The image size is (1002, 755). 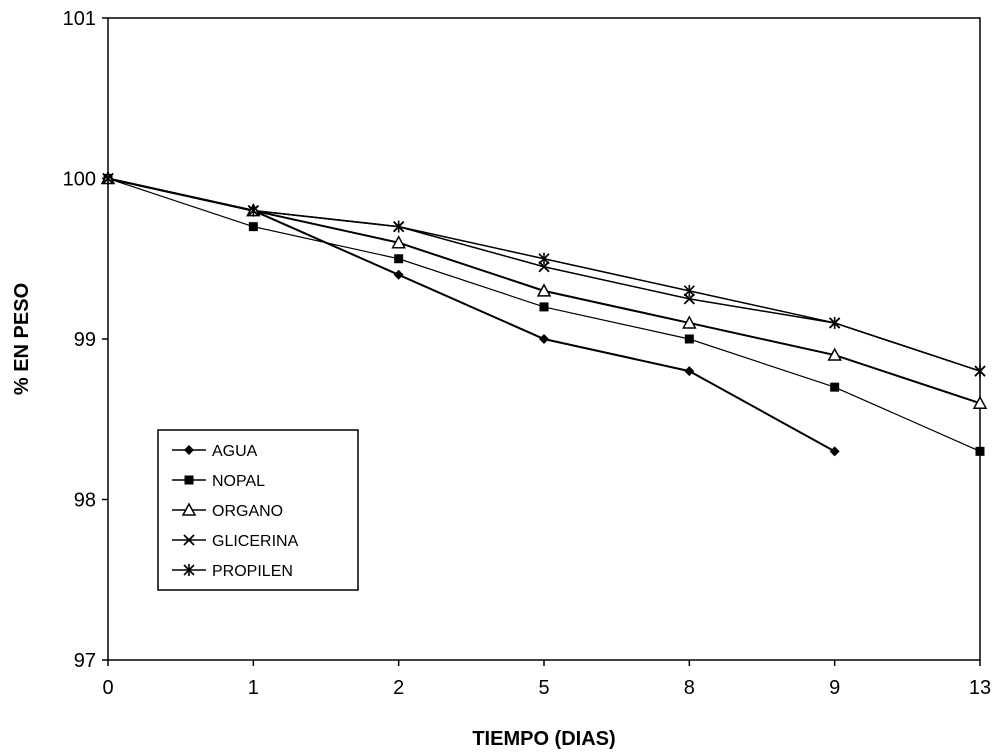 I want to click on x-tick-label: 13, so click(x=980, y=688).